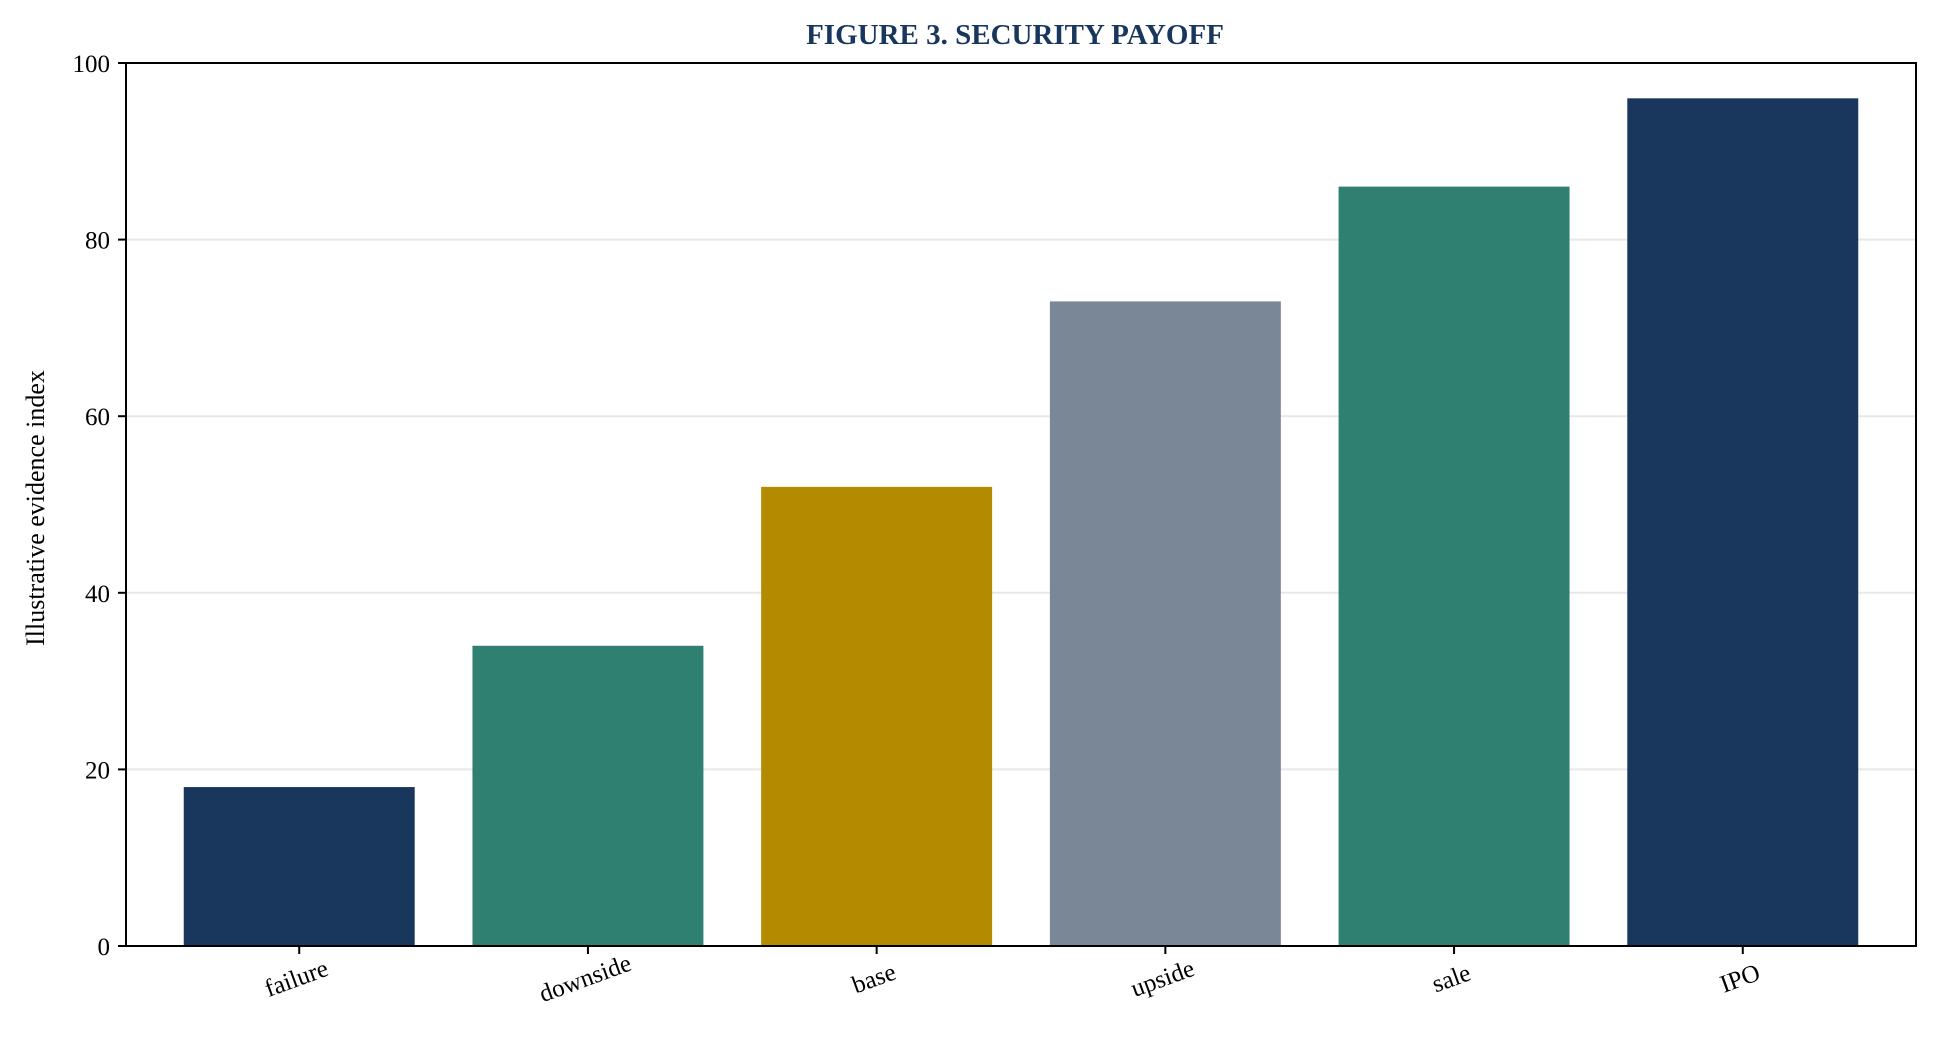  Describe the element at coordinates (1163, 979) in the screenshot. I see `x-tick-label: upside` at that location.